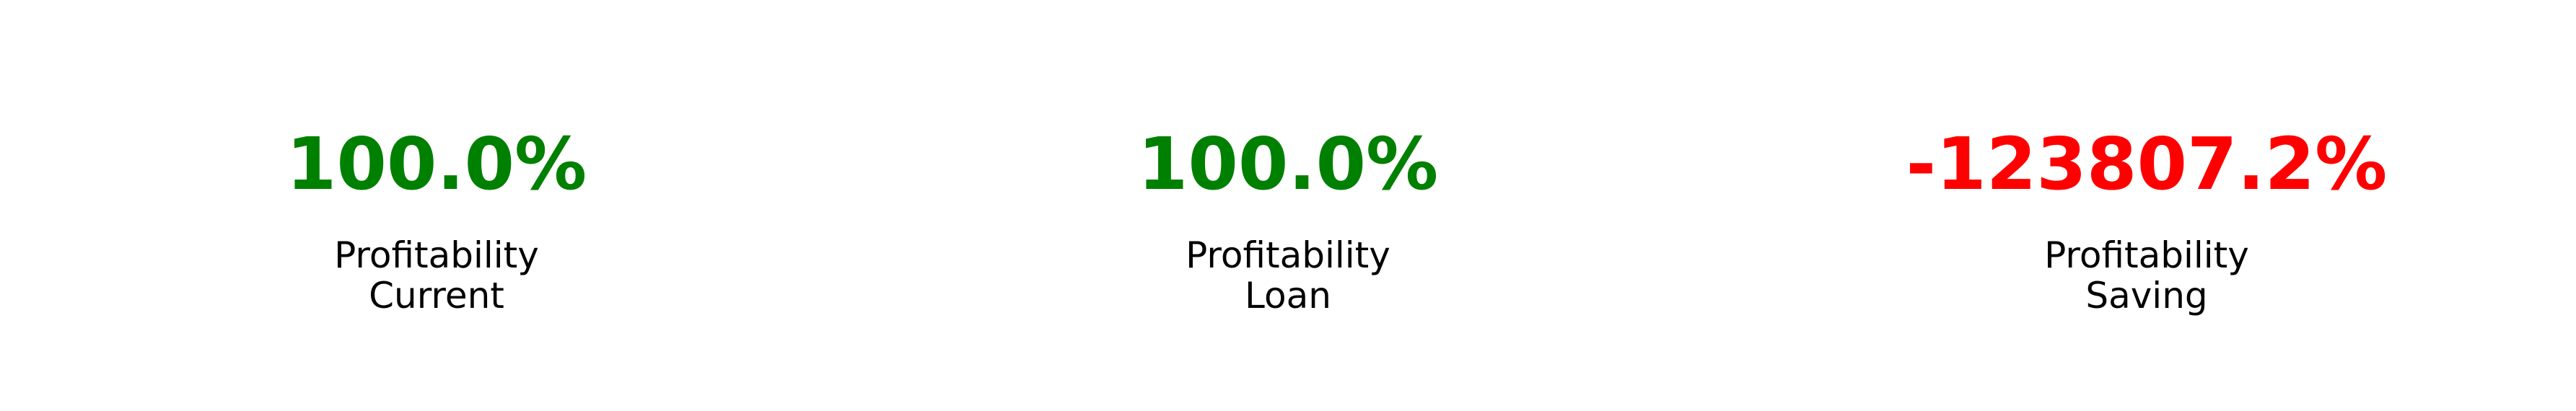 The width and height of the screenshot is (2576, 411). What do you see at coordinates (437, 296) in the screenshot?
I see `kpi-label-current-line2: Current` at bounding box center [437, 296].